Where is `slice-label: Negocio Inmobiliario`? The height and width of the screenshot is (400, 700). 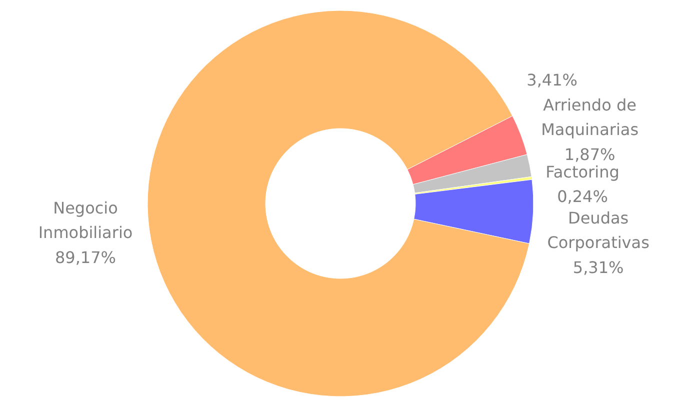 slice-label: Negocio Inmobiliario is located at coordinates (85, 220).